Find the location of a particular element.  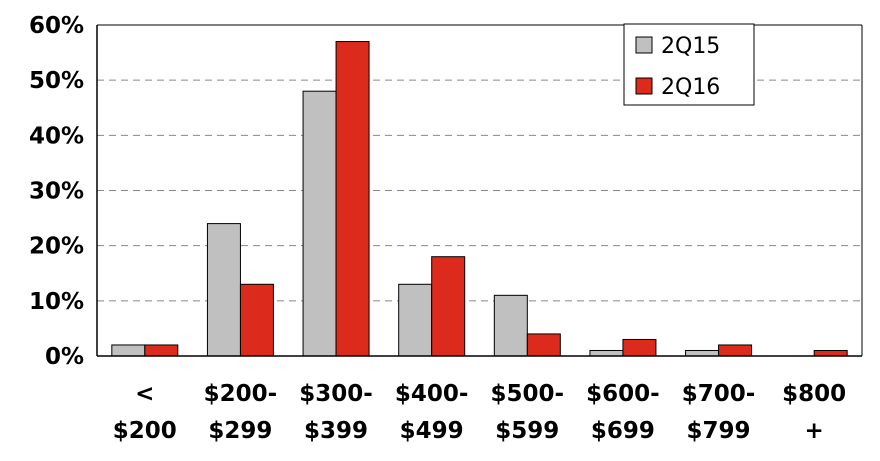

x-tick-label: $800 is located at coordinates (814, 394).